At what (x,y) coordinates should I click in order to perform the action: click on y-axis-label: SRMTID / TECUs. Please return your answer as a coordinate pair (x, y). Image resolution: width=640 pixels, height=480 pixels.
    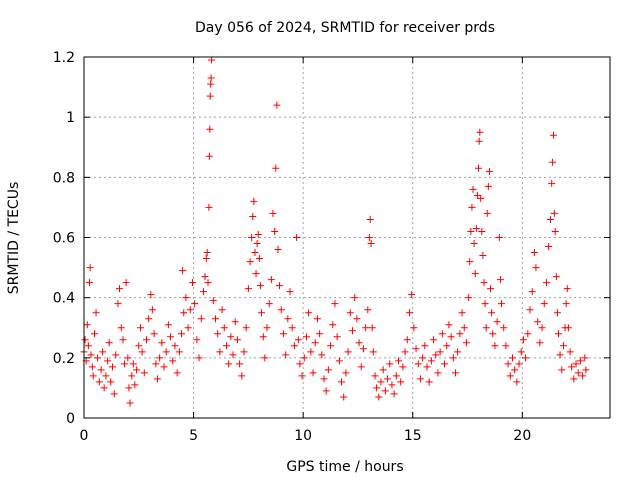
    Looking at the image, I should click on (14, 238).